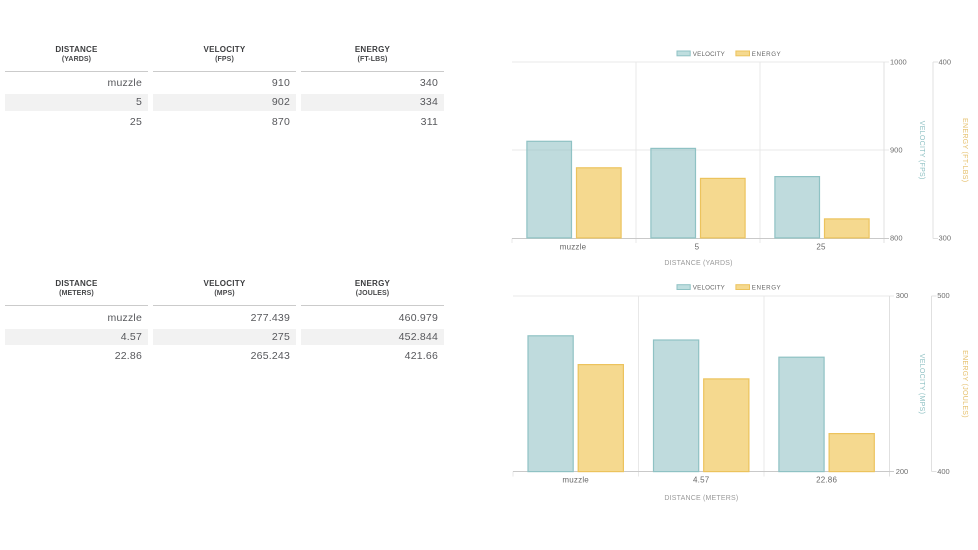  What do you see at coordinates (898, 61) in the screenshot?
I see `svg-text: 1000` at bounding box center [898, 61].